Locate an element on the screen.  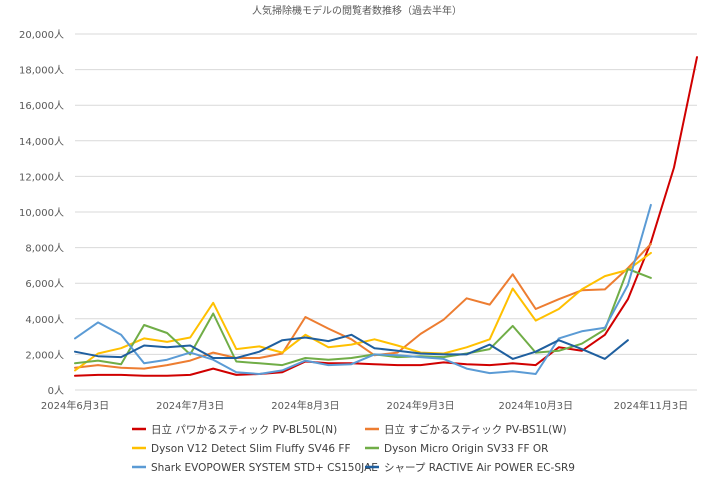
y-tick-label: 10,000人 is located at coordinates (41, 213).